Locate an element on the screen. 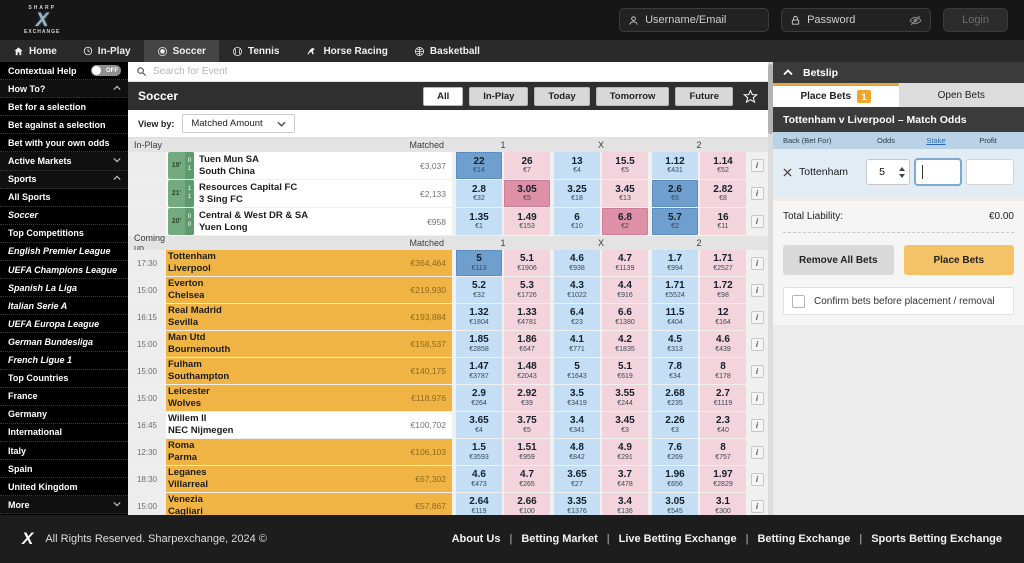 The height and width of the screenshot is (563, 1024). back-odds-cell: 6 €10 is located at coordinates (577, 221).